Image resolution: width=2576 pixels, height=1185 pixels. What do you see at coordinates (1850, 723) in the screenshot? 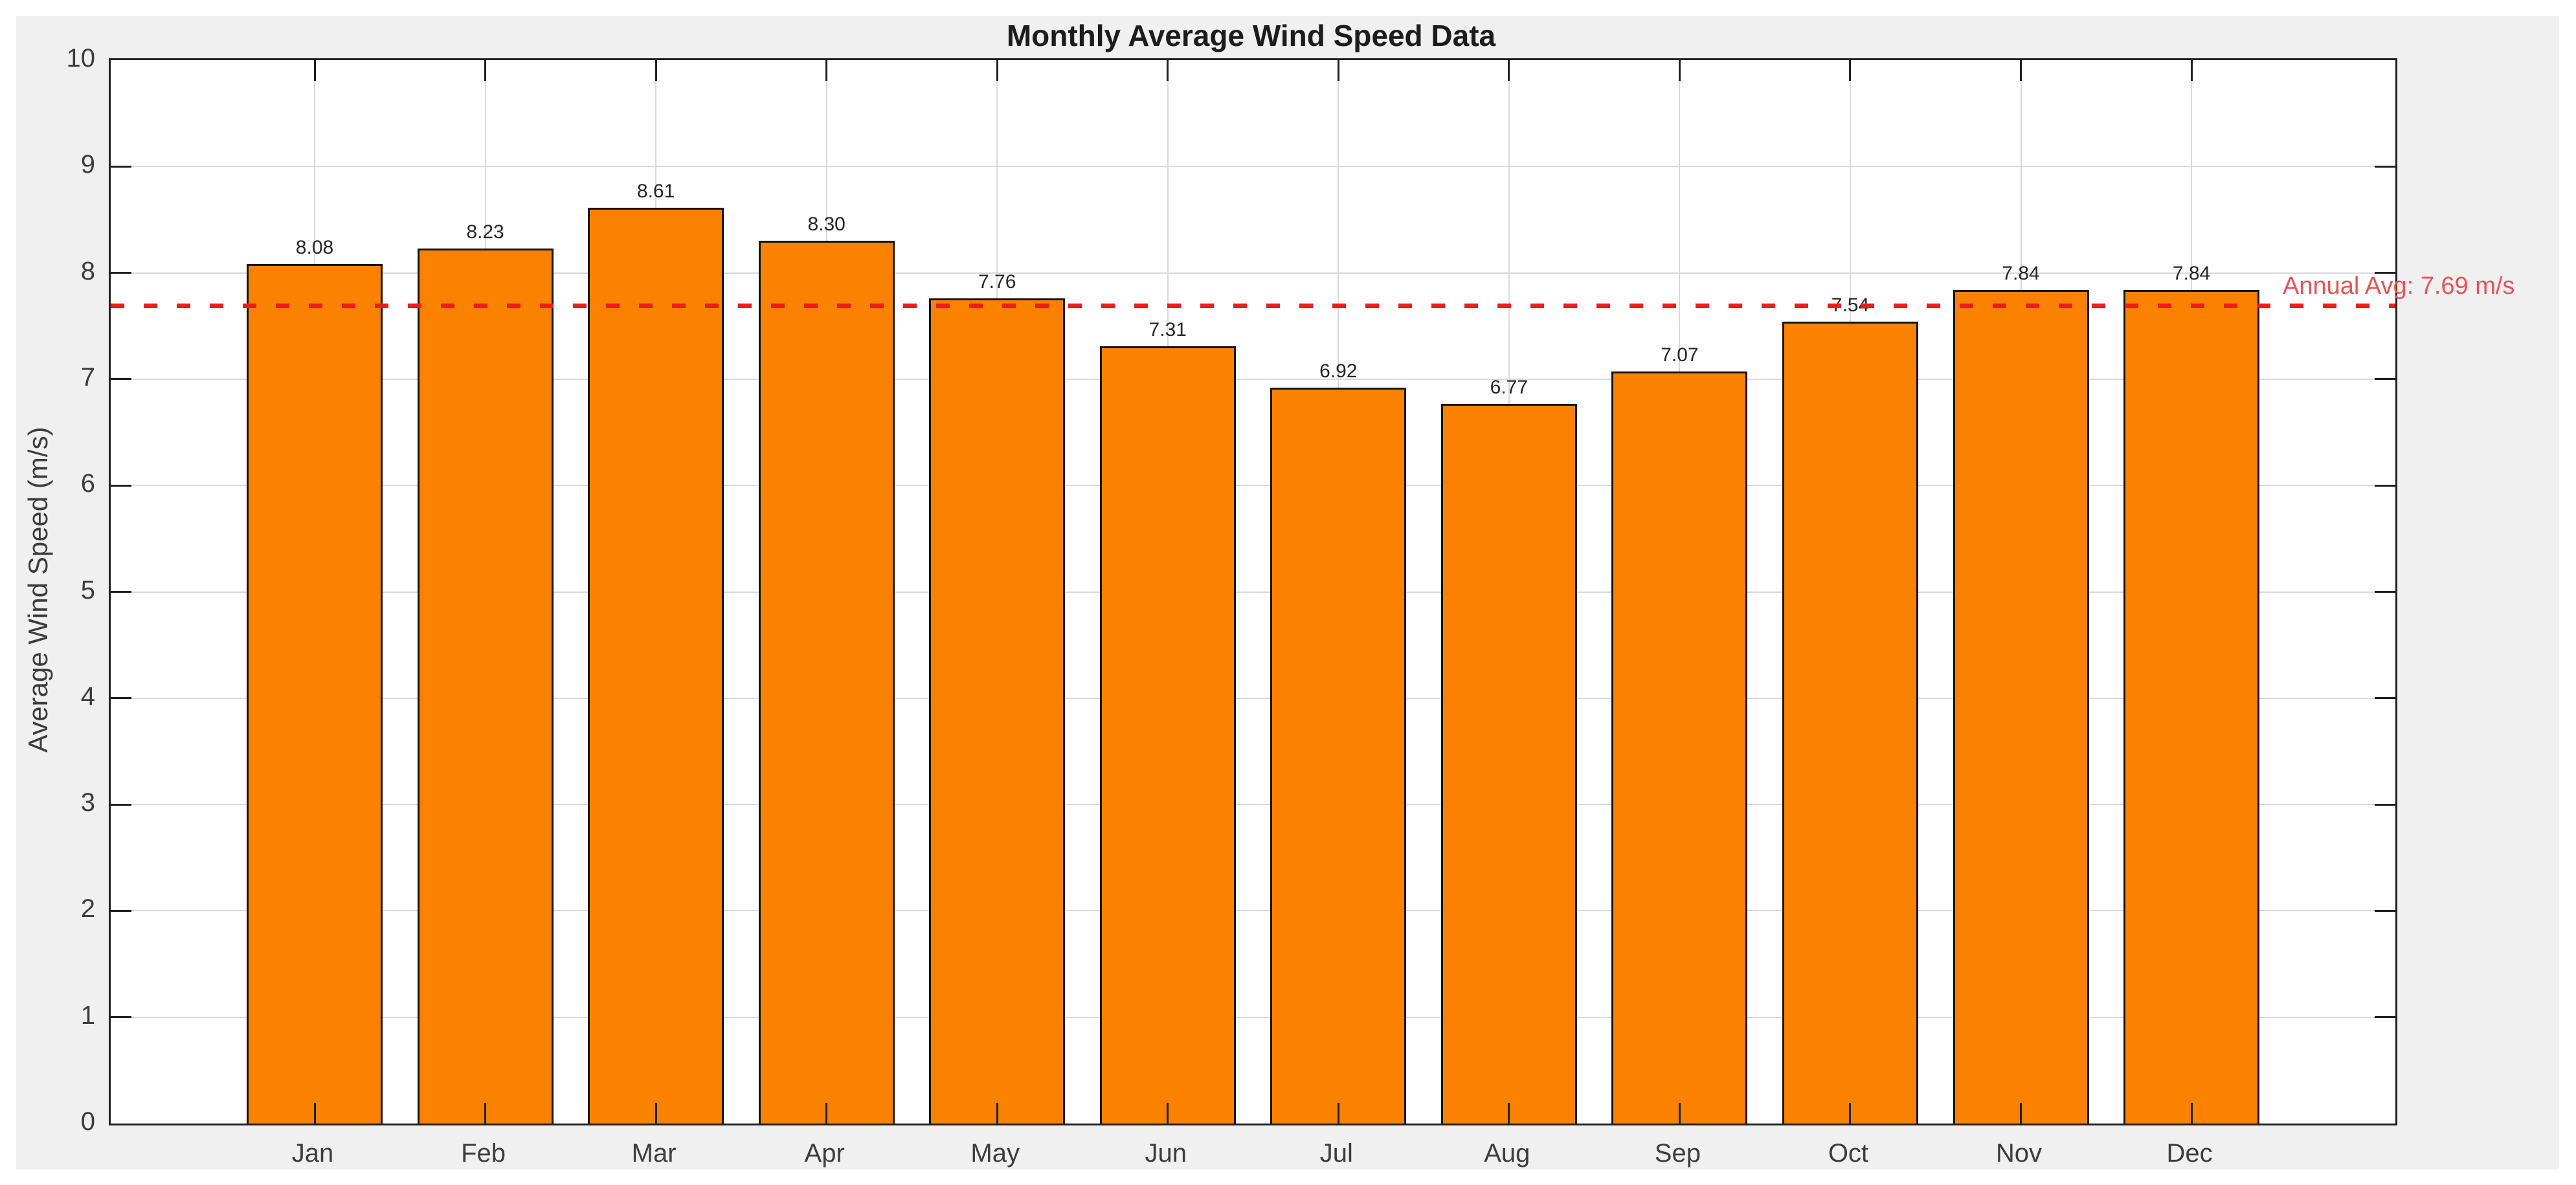
I see `bar-oct` at bounding box center [1850, 723].